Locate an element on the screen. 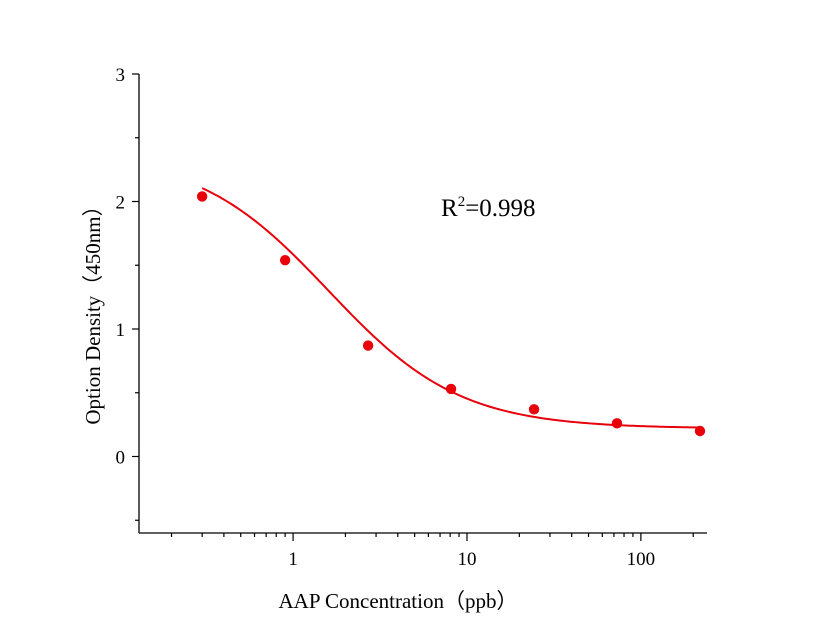  x-axis-ticks: 1 10 100 is located at coordinates (432, 551).